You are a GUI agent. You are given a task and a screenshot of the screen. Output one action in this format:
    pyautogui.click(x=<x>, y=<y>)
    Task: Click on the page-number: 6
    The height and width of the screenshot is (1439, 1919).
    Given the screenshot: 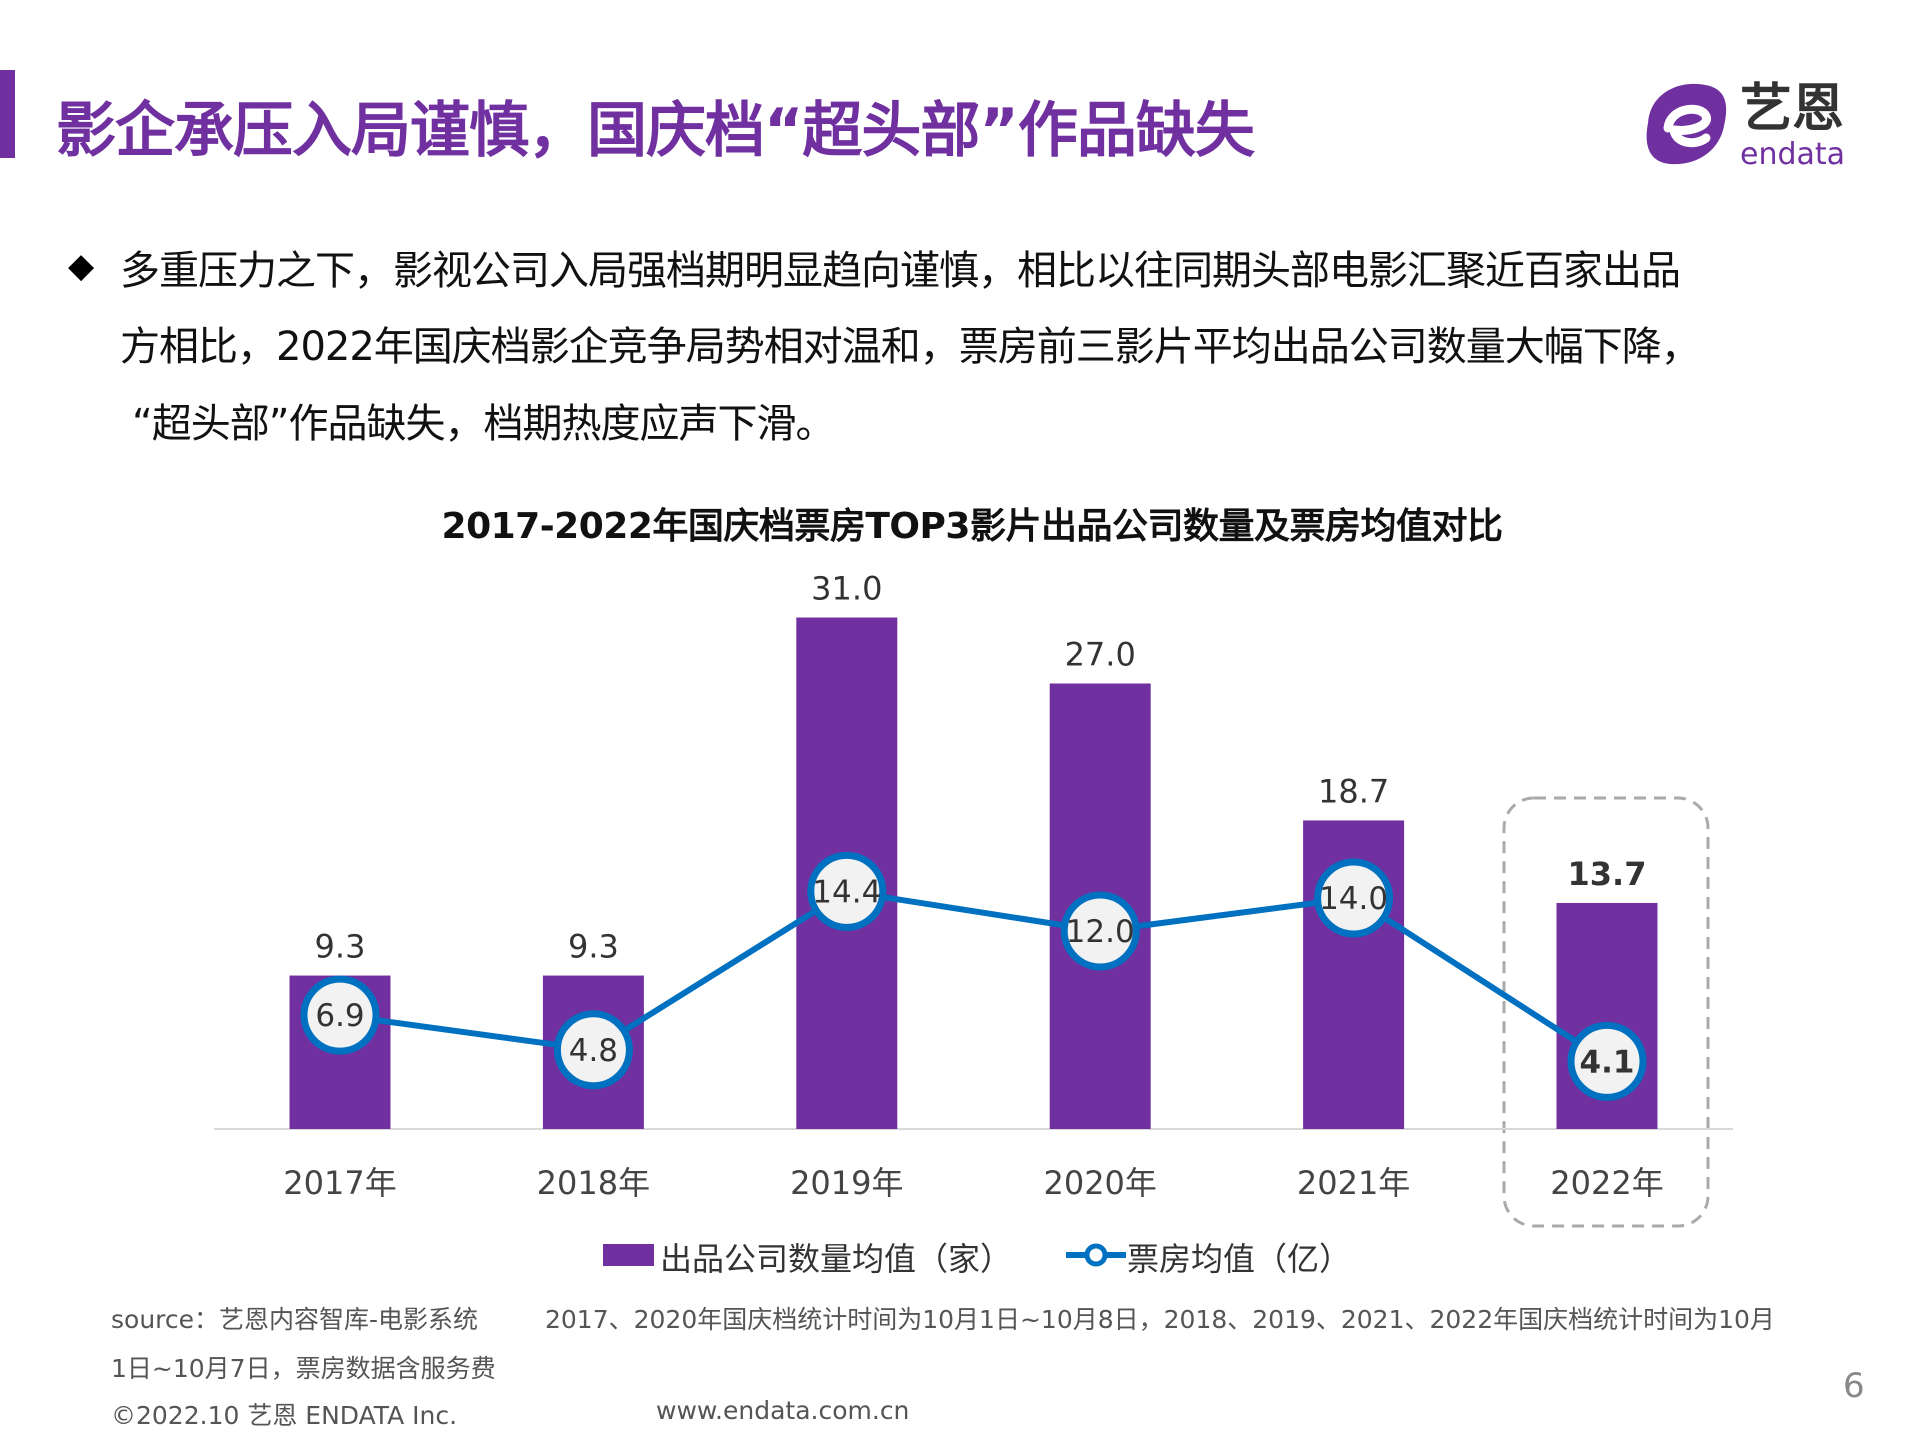 What is the action you would take?
    pyautogui.click(x=1854, y=1386)
    